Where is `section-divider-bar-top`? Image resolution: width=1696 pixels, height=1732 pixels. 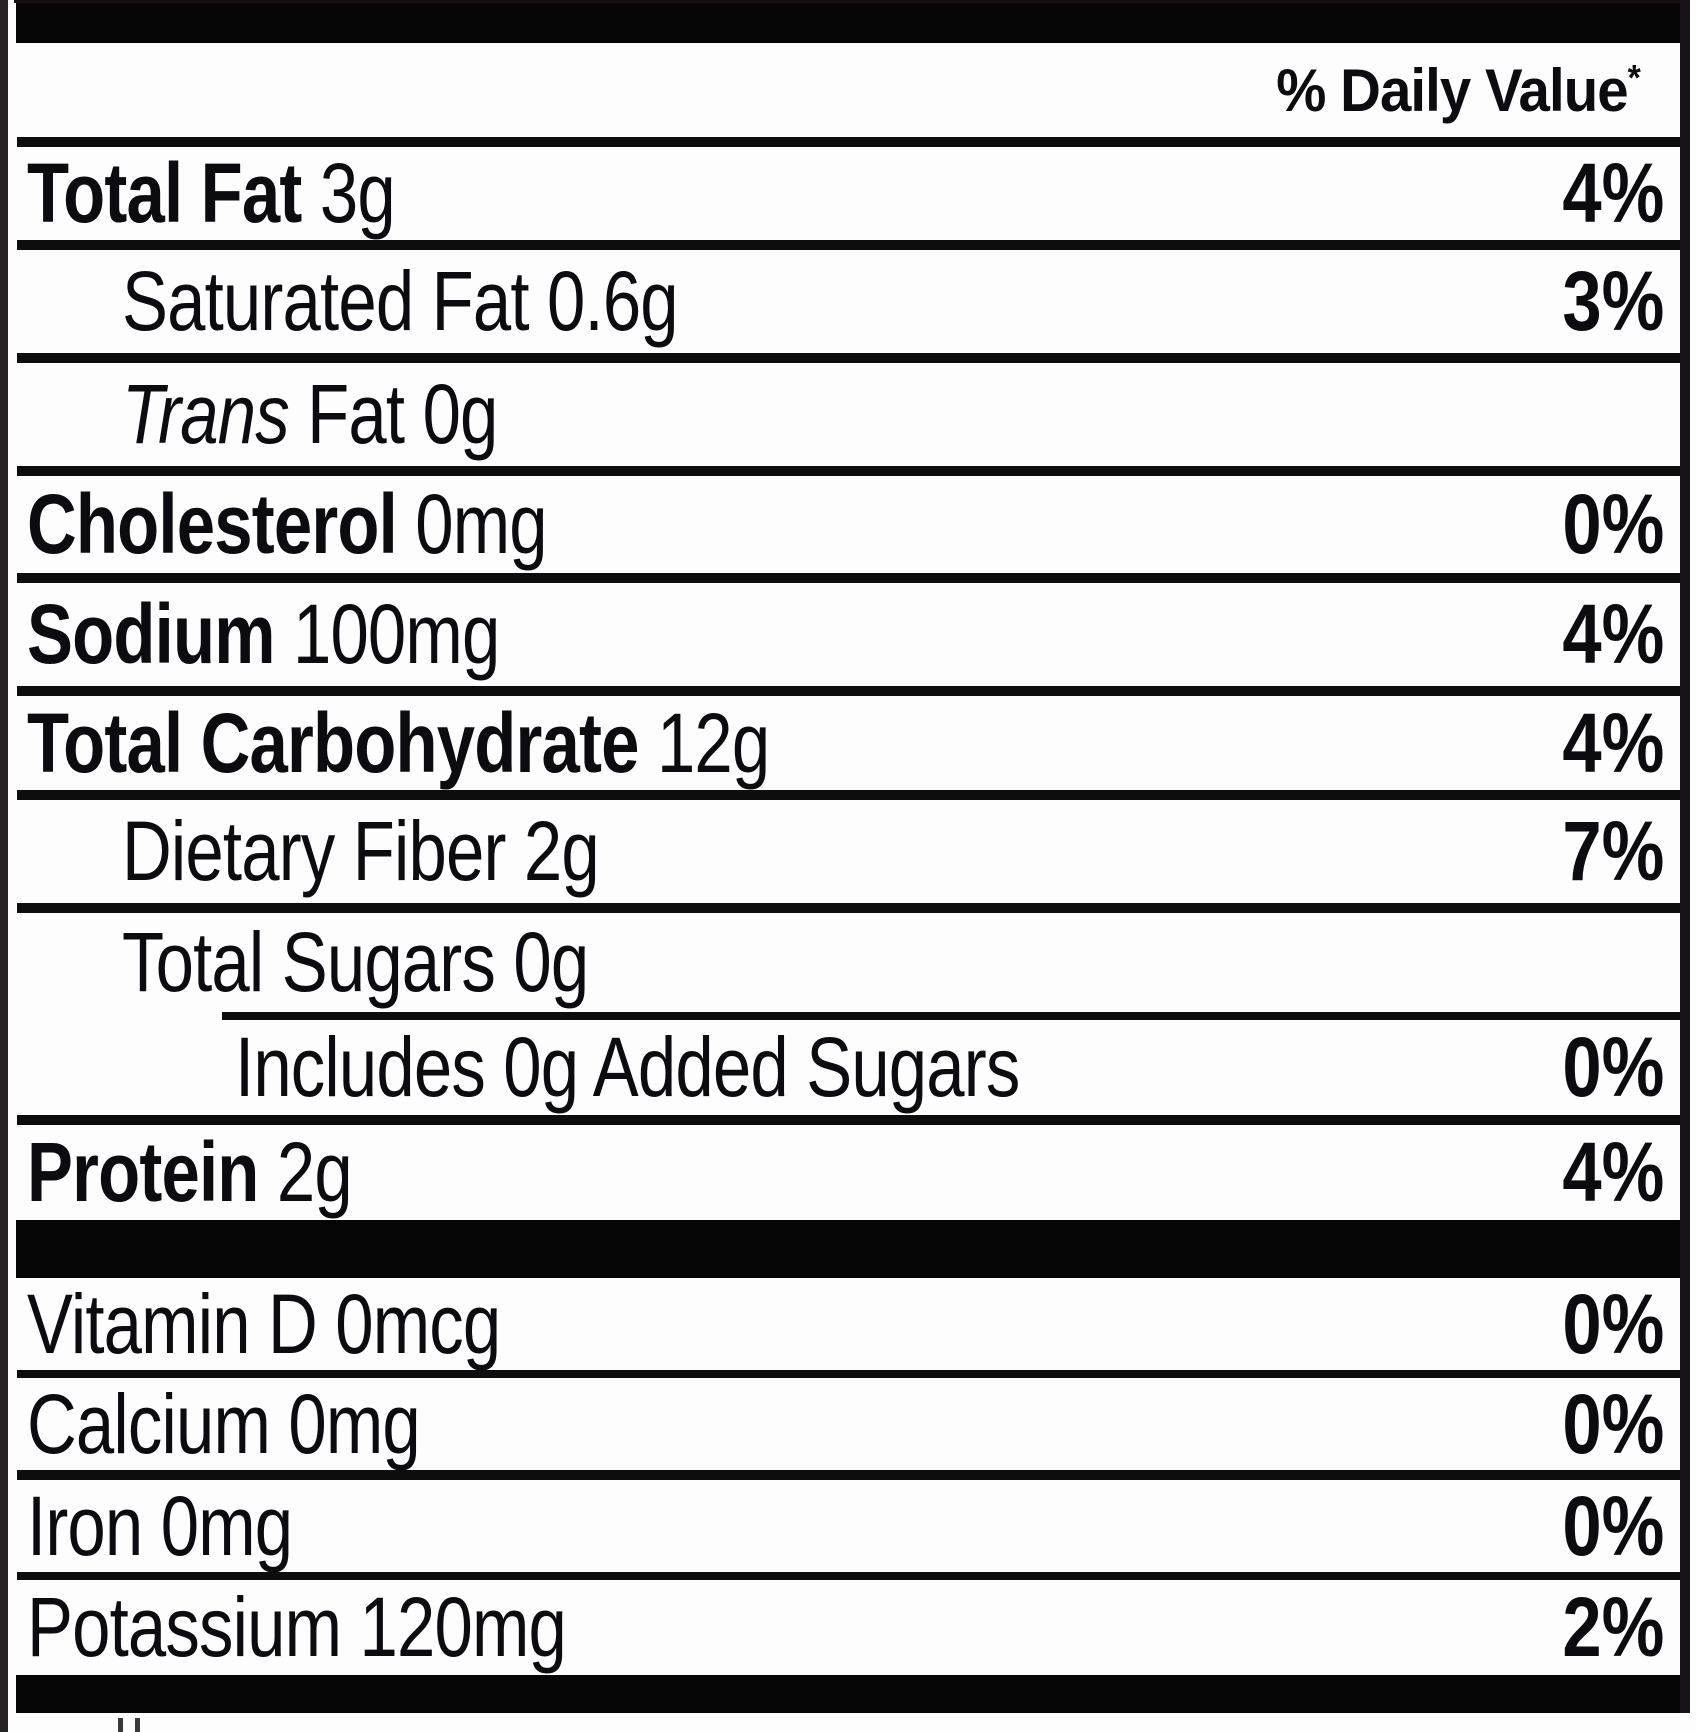 section-divider-bar-top is located at coordinates (848, 23).